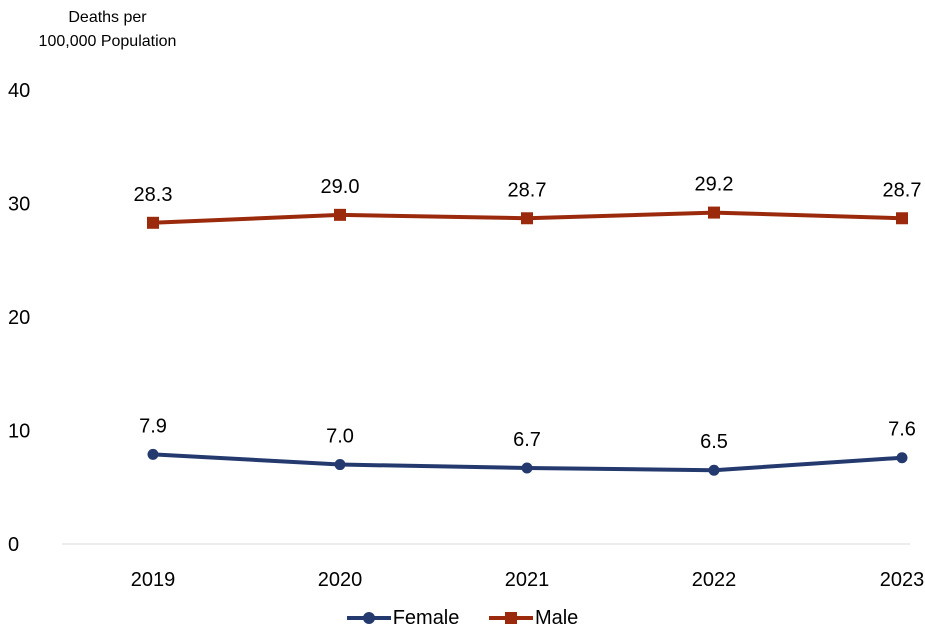 The image size is (925, 634). I want to click on y-axis-title-line-1: Deaths per, so click(107, 17).